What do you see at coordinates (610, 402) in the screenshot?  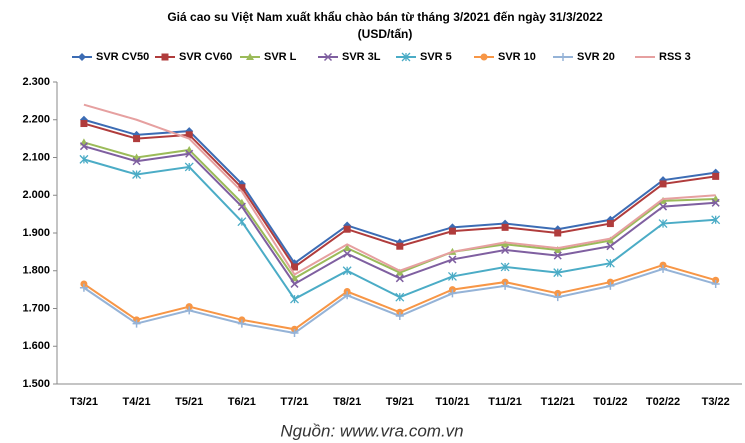 I see `x-tick-label: T01/22` at bounding box center [610, 402].